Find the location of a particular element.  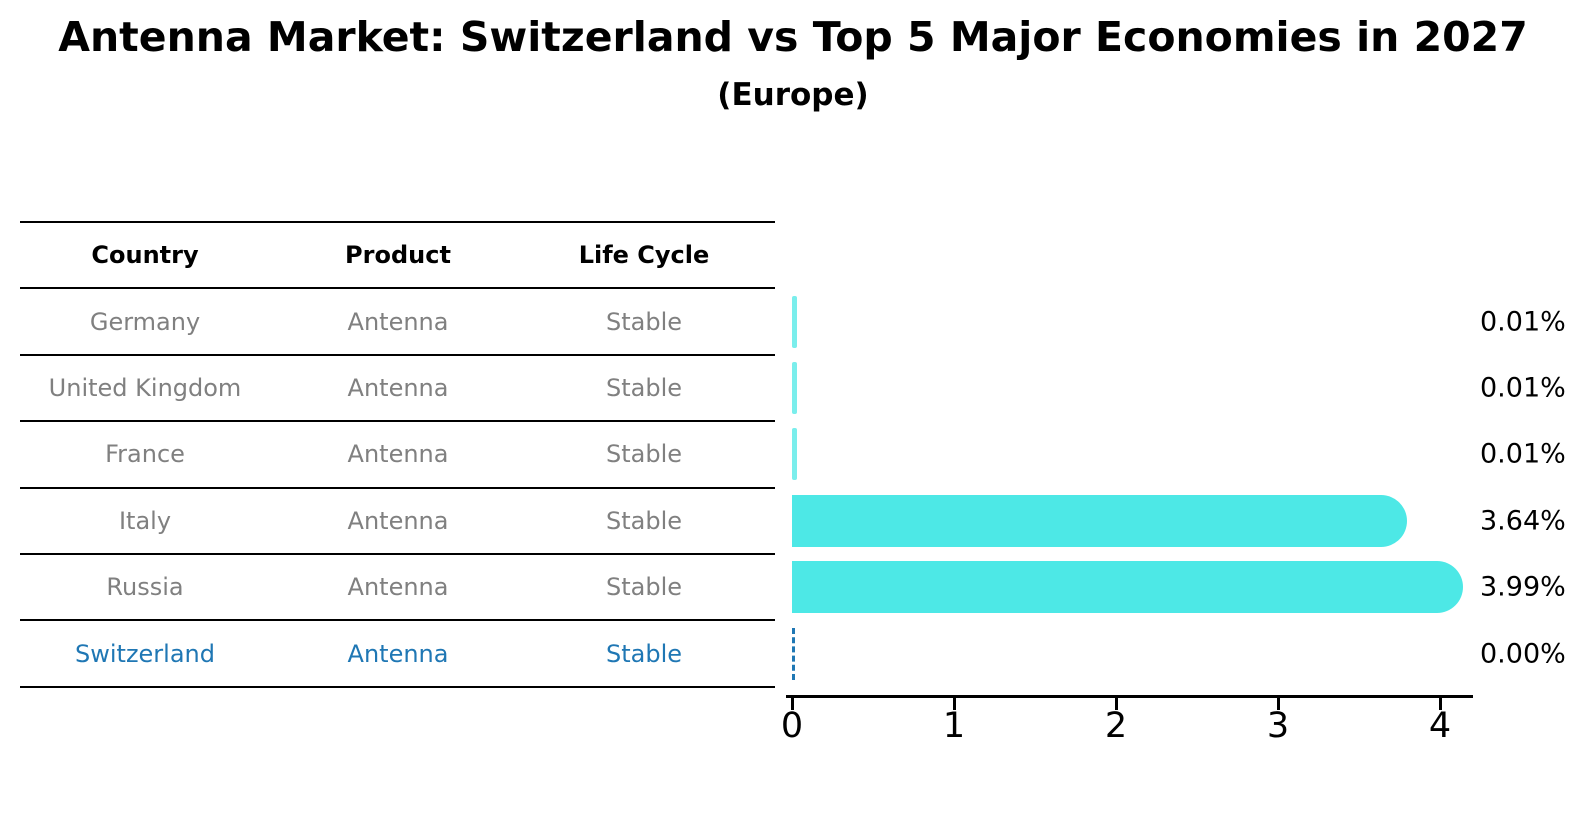

chart-subtitle: (Europe) is located at coordinates (793, 95).